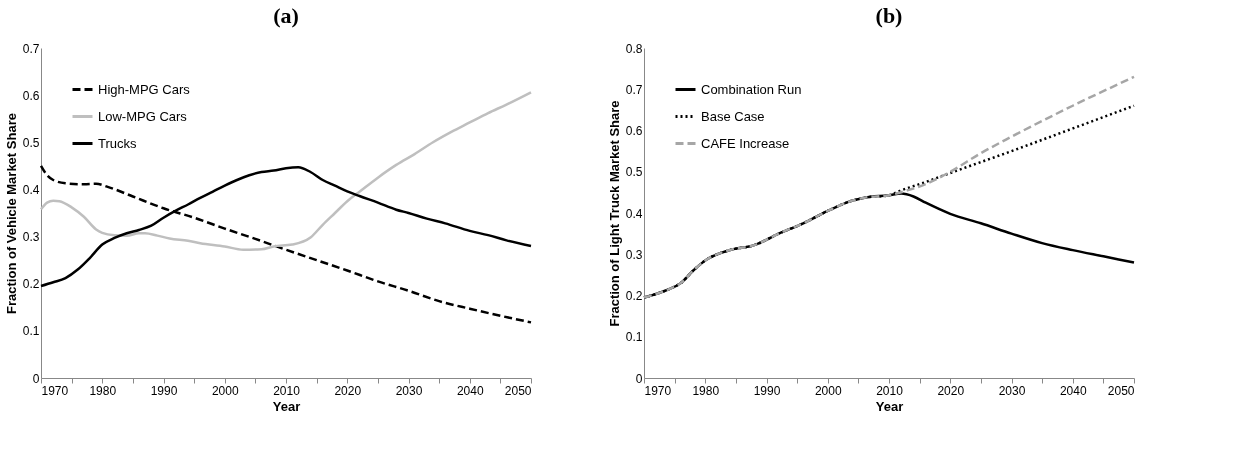 The image size is (1255, 456). What do you see at coordinates (733, 116) in the screenshot?
I see `legend-label: Base Case` at bounding box center [733, 116].